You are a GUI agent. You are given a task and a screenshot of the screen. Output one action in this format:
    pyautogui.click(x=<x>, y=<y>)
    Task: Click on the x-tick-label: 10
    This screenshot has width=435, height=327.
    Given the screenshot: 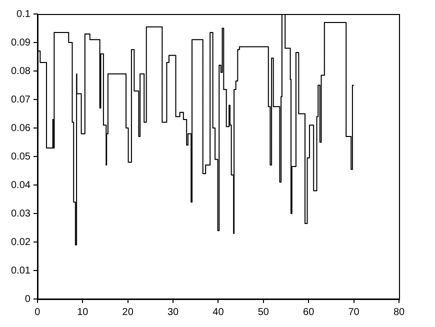 What is the action you would take?
    pyautogui.click(x=83, y=312)
    